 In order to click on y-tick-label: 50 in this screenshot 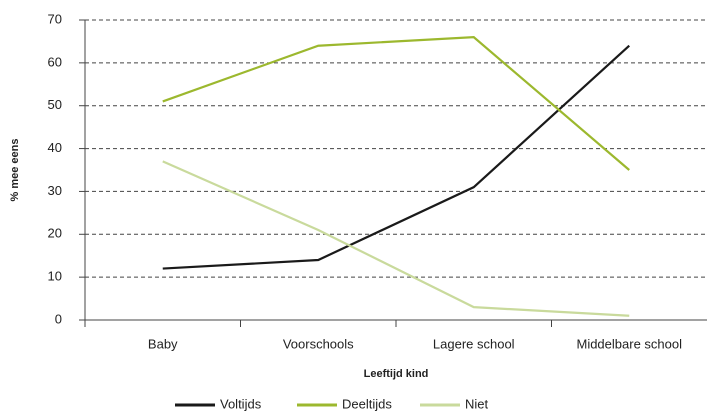, I will do `click(55, 104)`.